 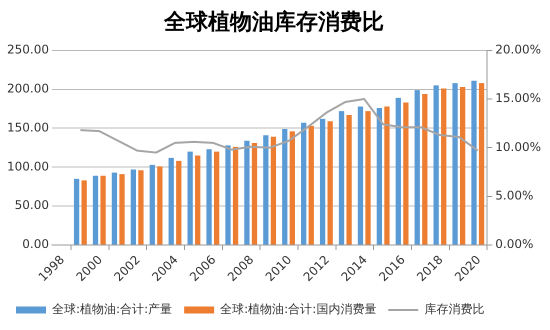 I want to click on y2-tick-label: 20.00%, so click(x=518, y=49).